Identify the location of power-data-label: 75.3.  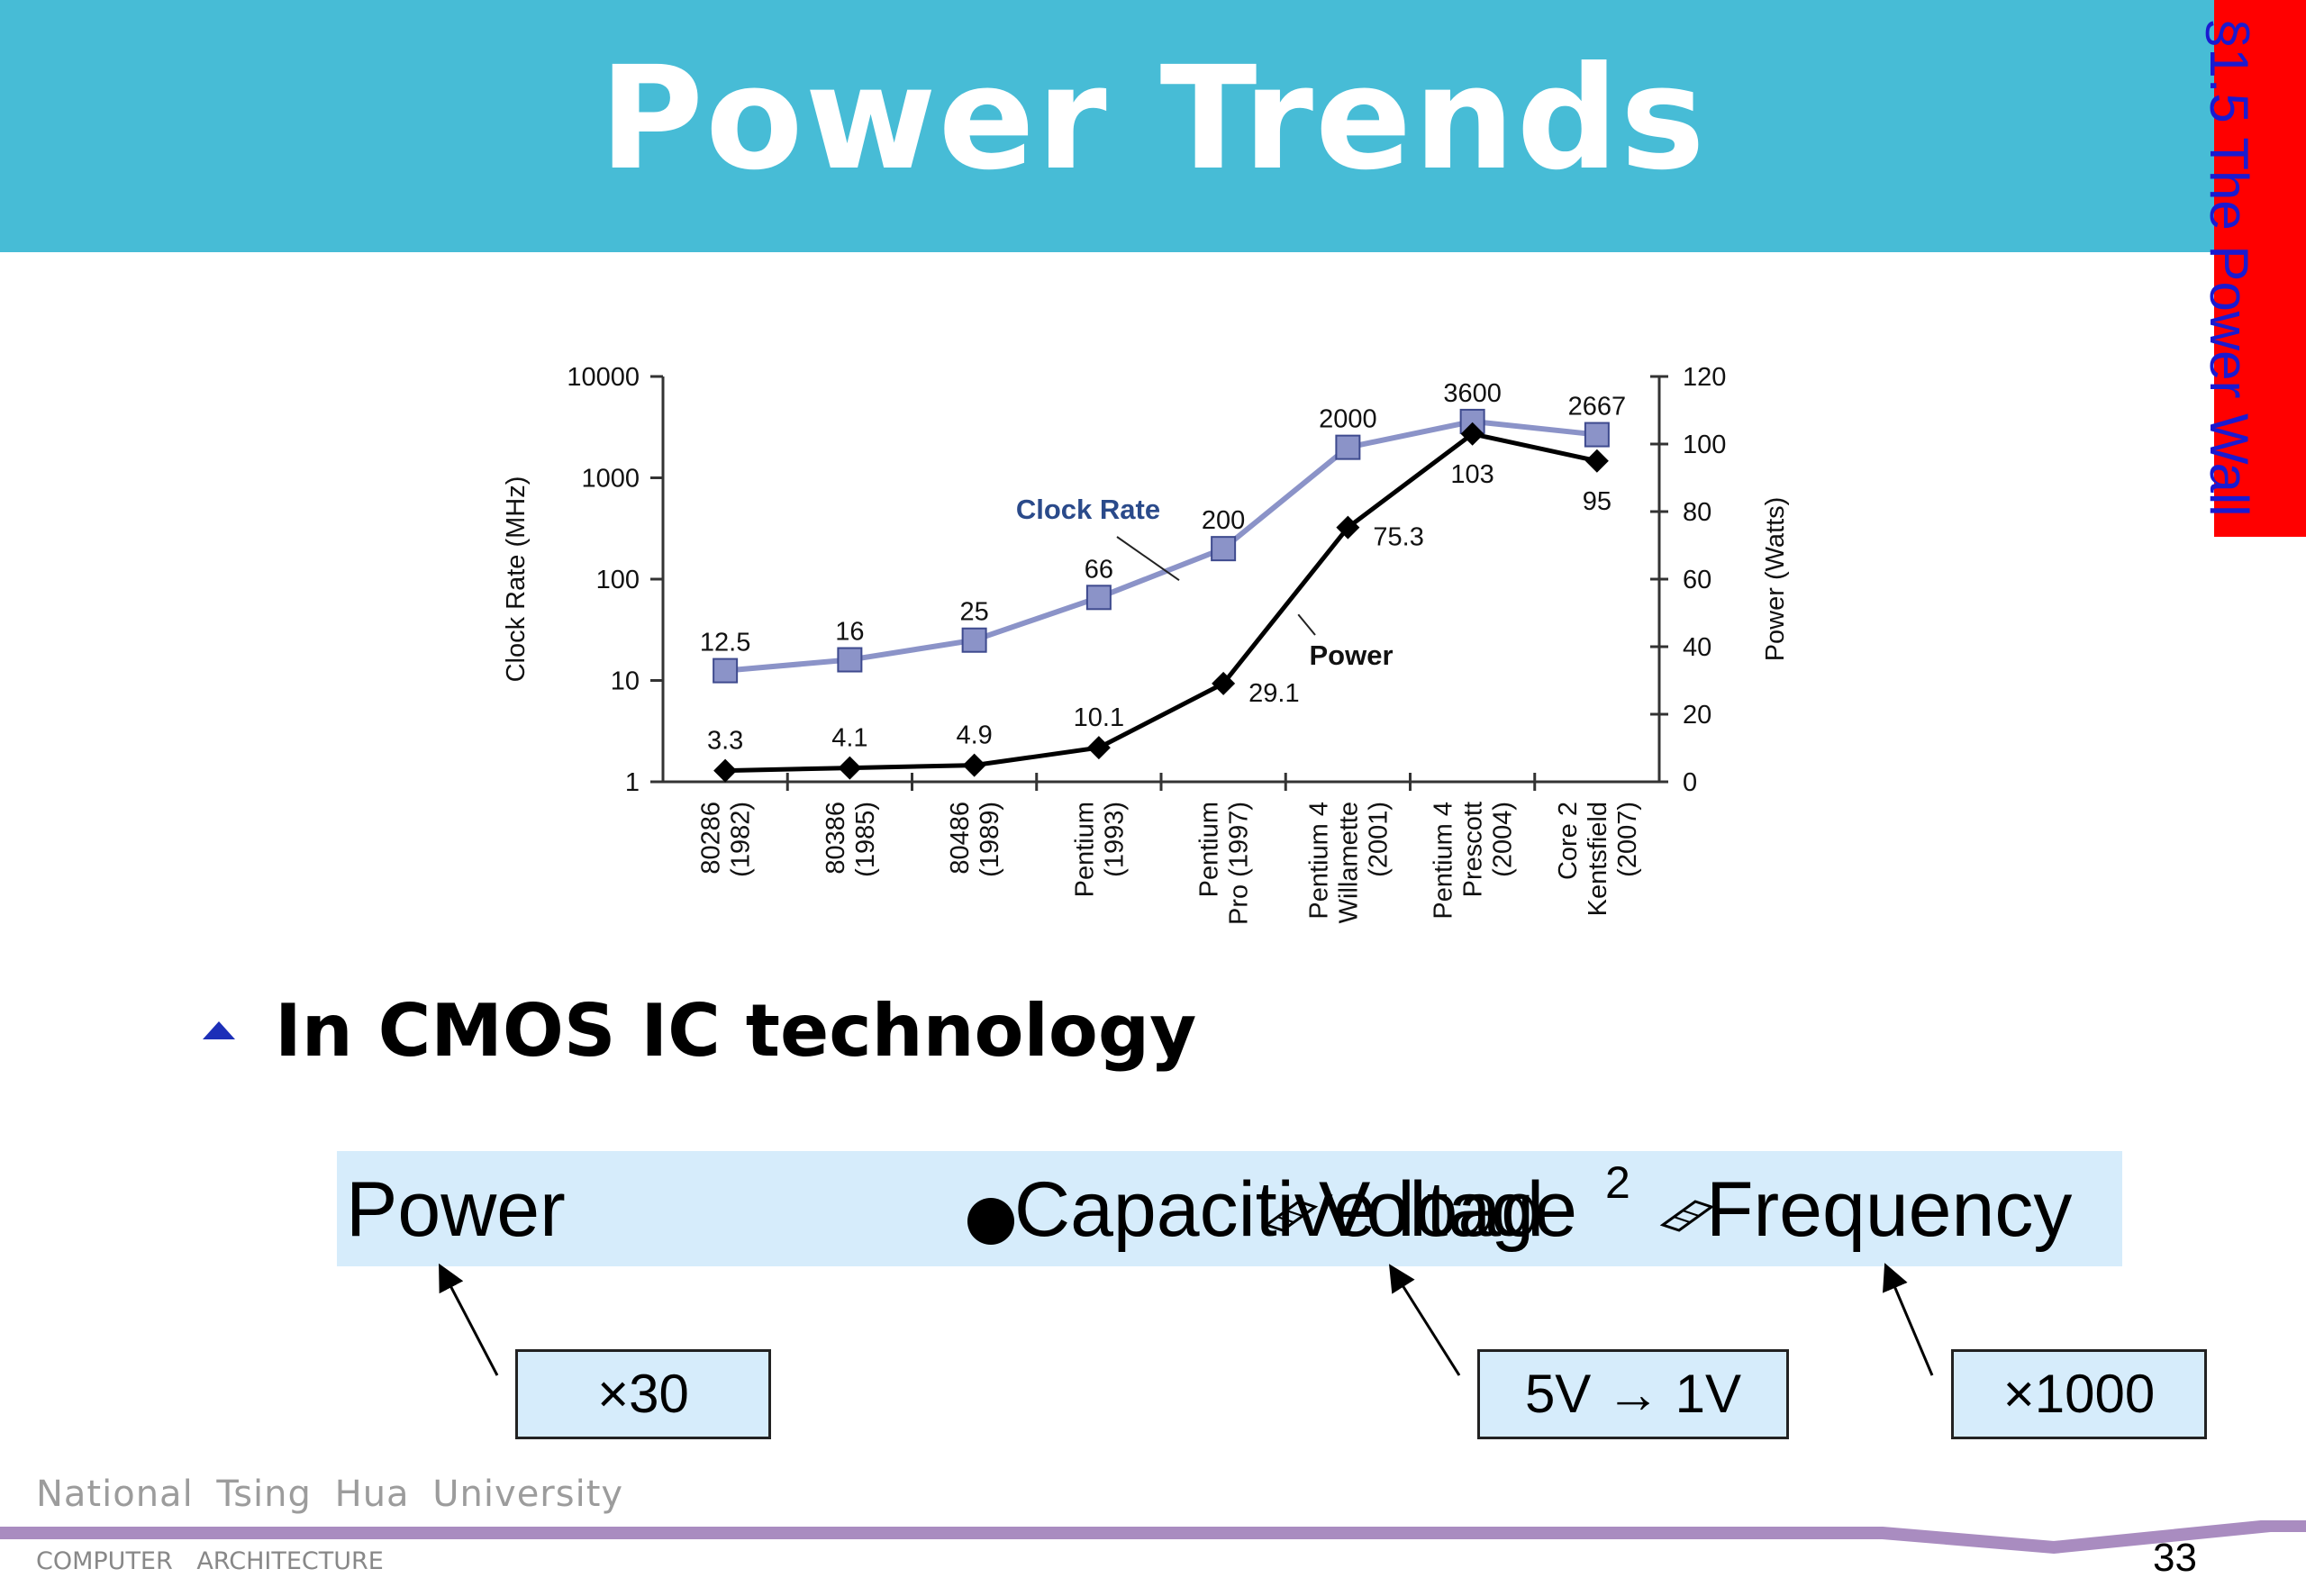
(1398, 537).